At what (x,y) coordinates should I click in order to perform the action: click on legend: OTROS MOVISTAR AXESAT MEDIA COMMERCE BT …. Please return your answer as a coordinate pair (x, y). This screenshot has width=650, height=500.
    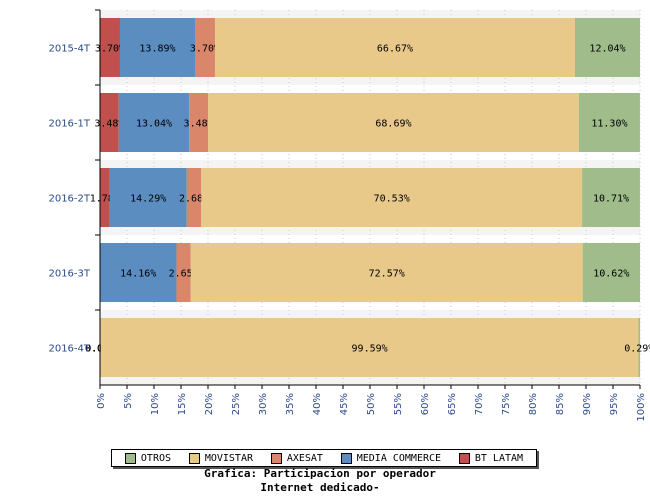
    Looking at the image, I should click on (324, 458).